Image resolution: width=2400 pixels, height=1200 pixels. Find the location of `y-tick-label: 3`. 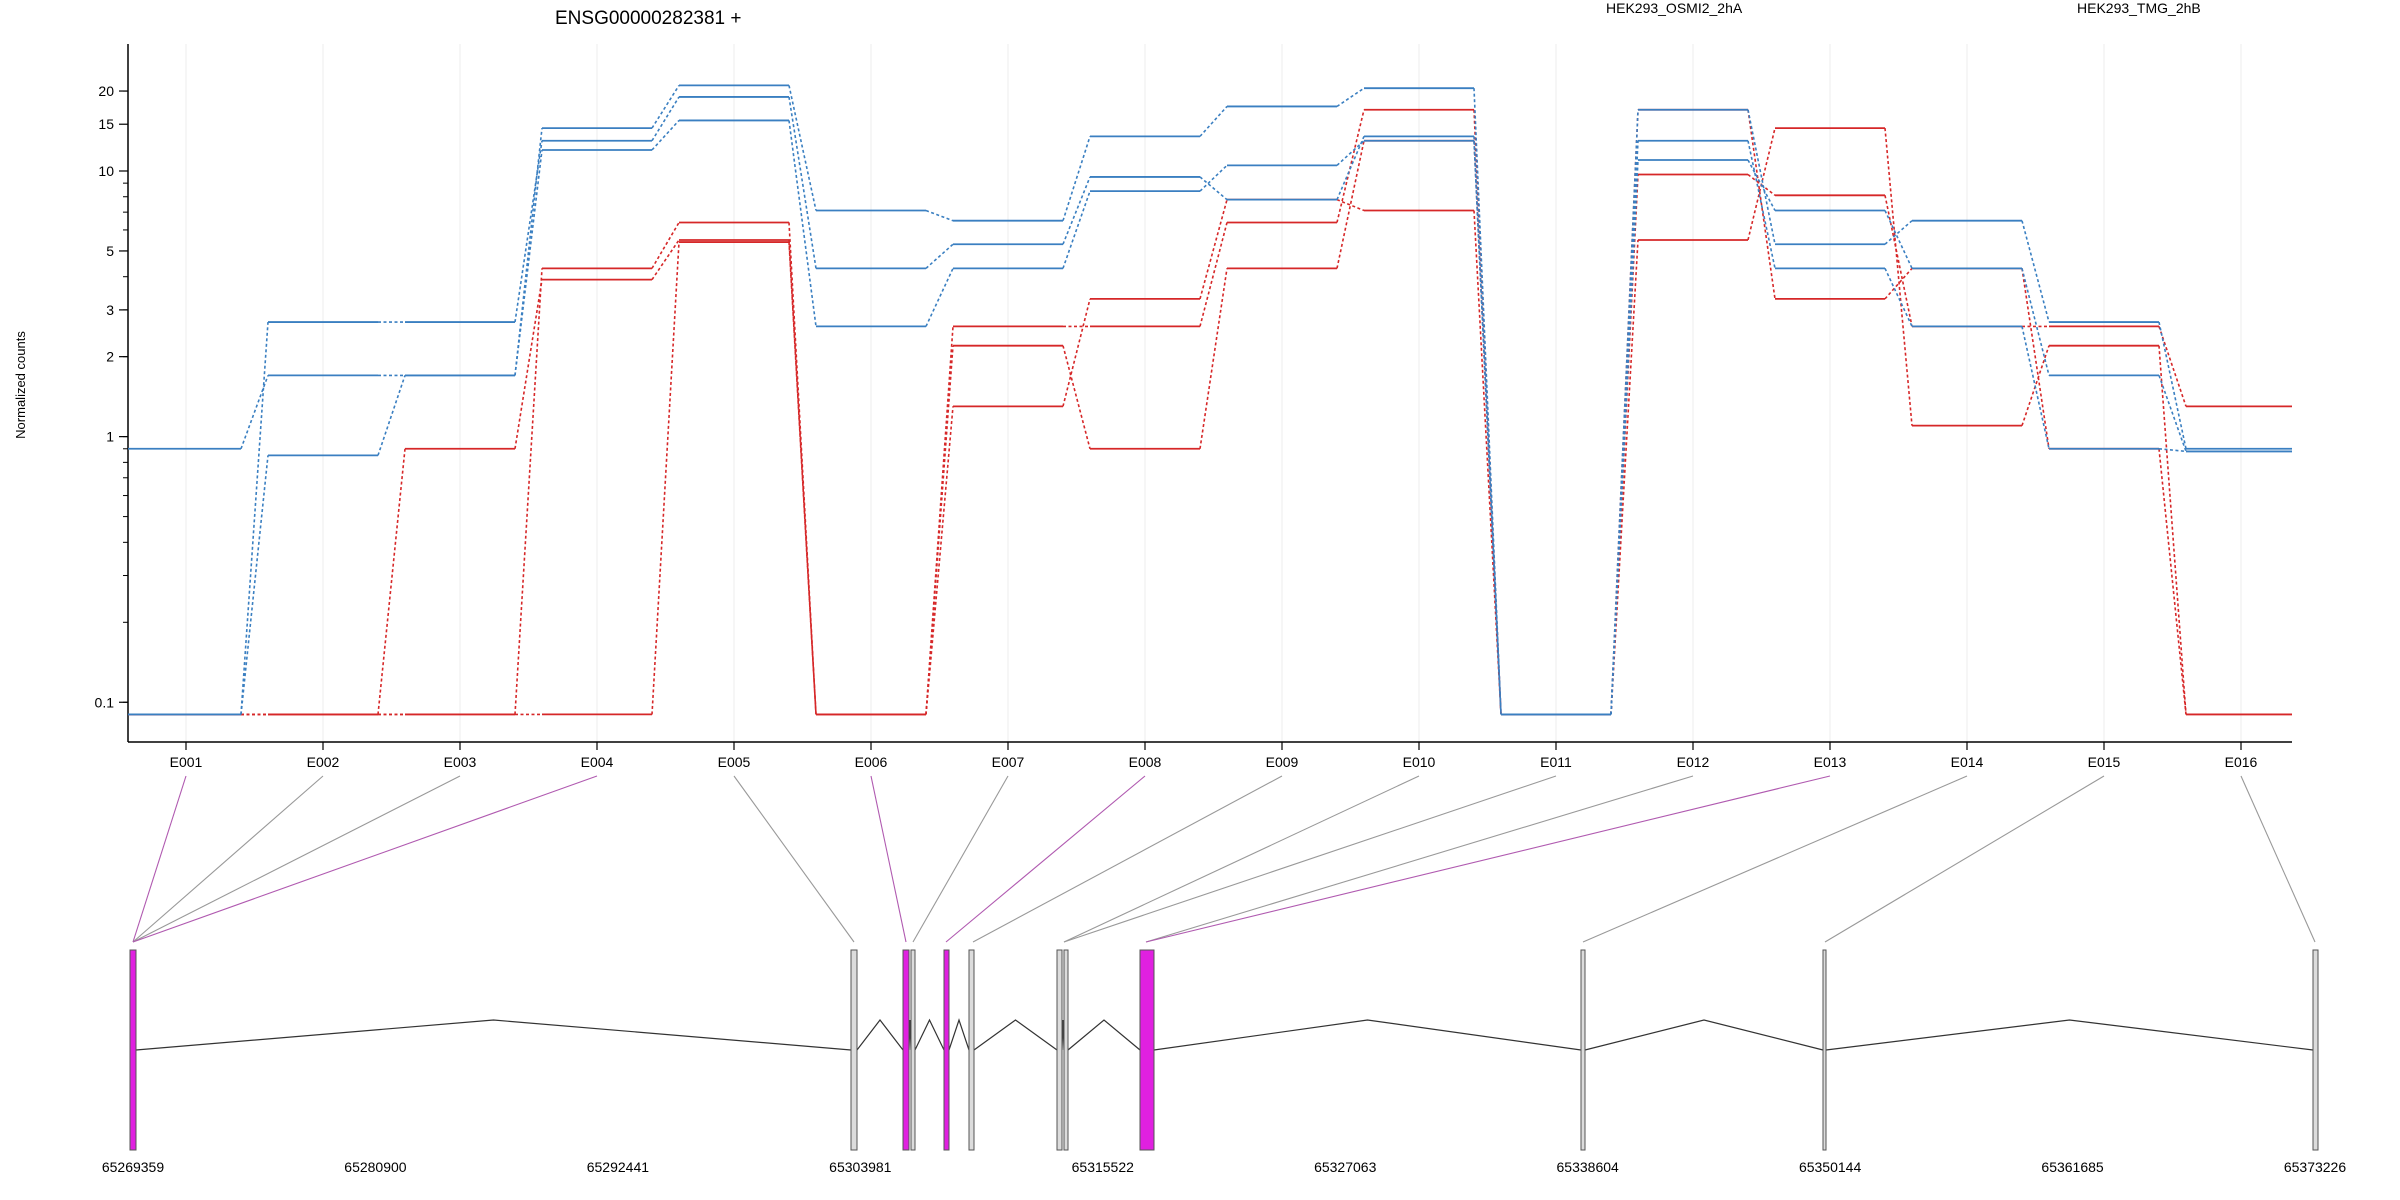

y-tick-label: 3 is located at coordinates (110, 310).